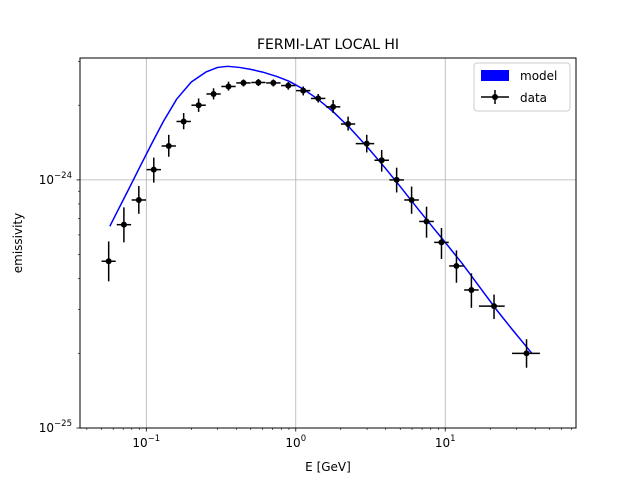 This screenshot has height=480, width=640. I want to click on legend-data-label: data, so click(533, 98).